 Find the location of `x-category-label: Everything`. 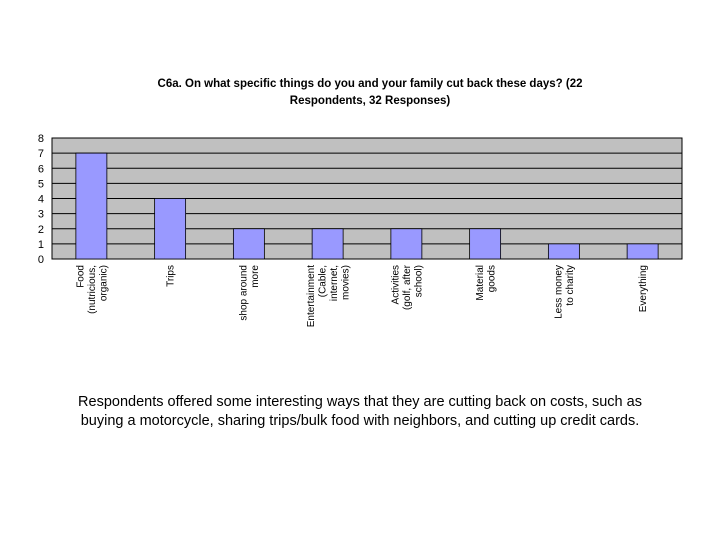

x-category-label: Everything is located at coordinates (643, 288).